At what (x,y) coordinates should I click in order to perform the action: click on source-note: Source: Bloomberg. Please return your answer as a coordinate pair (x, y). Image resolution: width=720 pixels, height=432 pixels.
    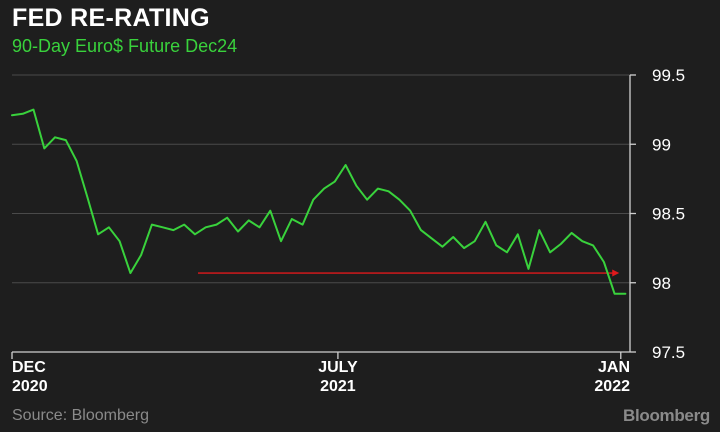
    Looking at the image, I should click on (80, 415).